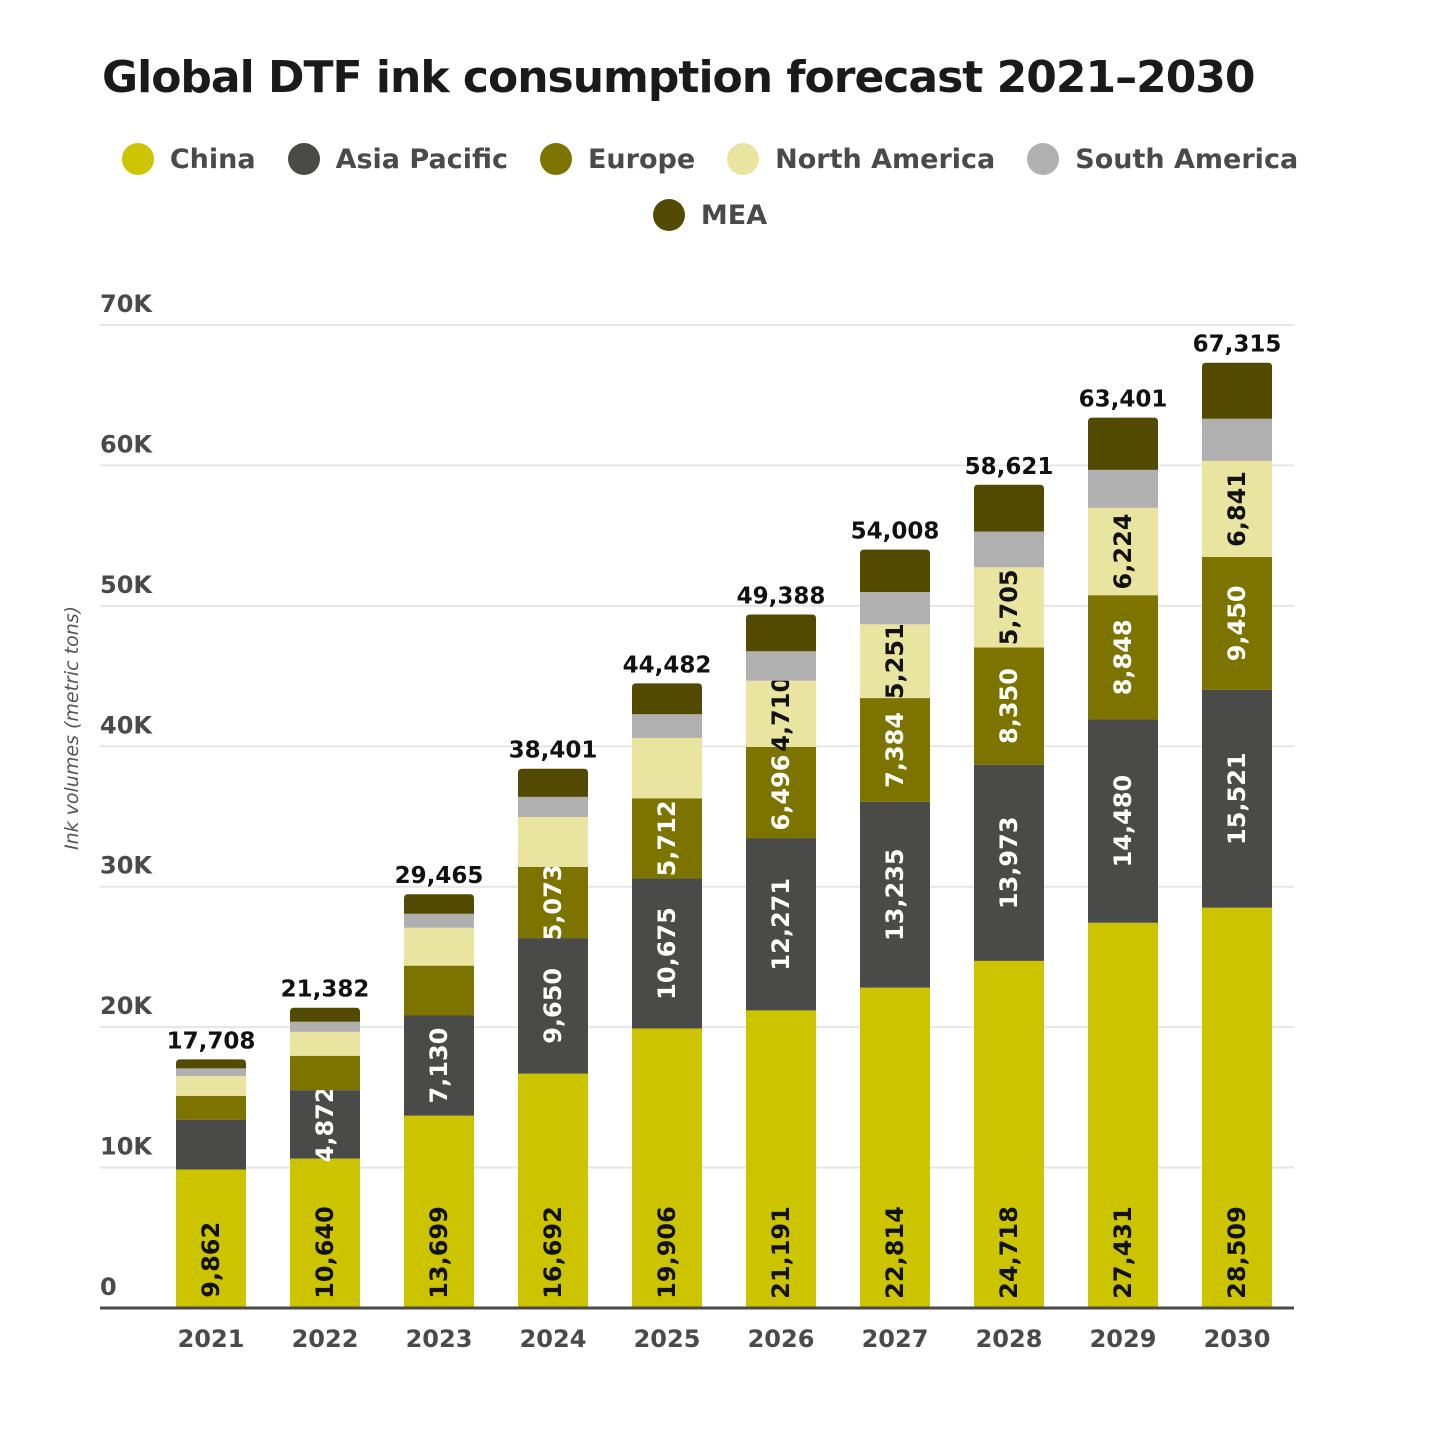 The width and height of the screenshot is (1432, 1436). Describe the element at coordinates (439, 876) in the screenshot. I see `bar-total-label: 29,465` at that location.